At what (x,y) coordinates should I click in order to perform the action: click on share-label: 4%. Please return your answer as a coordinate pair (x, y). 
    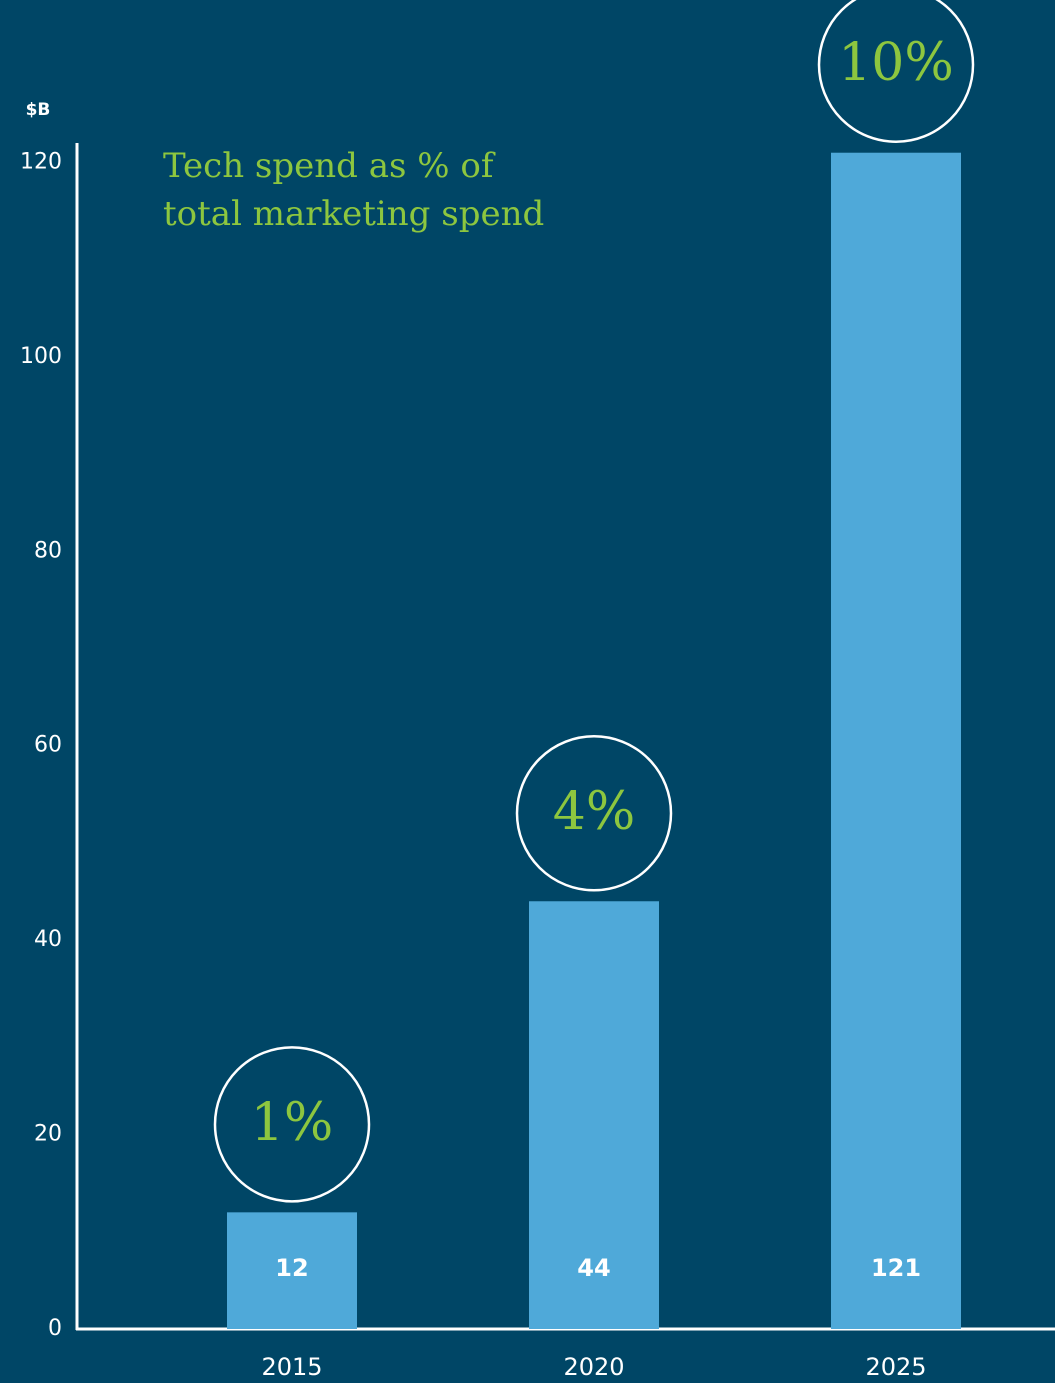
    Looking at the image, I should click on (594, 812).